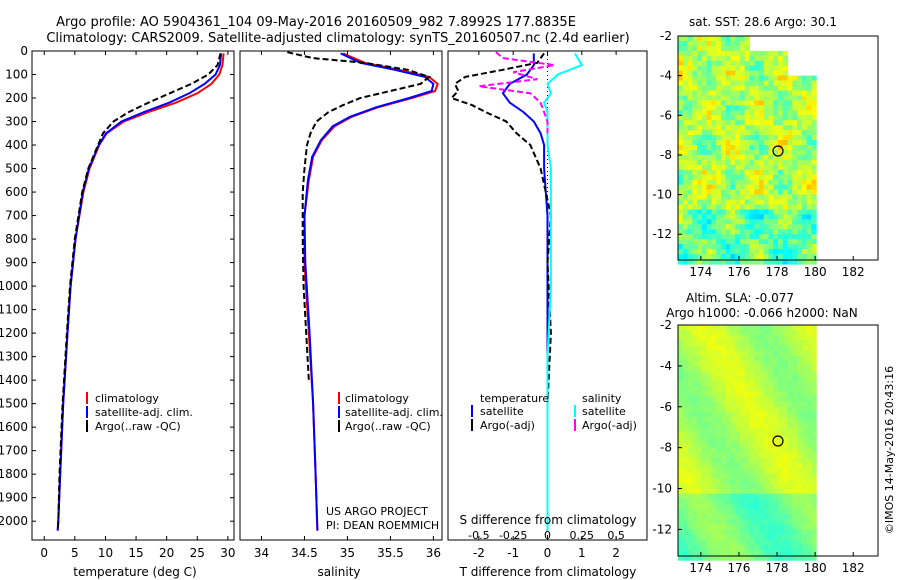  What do you see at coordinates (546, 535) in the screenshot?
I see `salinity-difference-tick-labels: -0.5 -0.25 0 0.25 0.5` at bounding box center [546, 535].